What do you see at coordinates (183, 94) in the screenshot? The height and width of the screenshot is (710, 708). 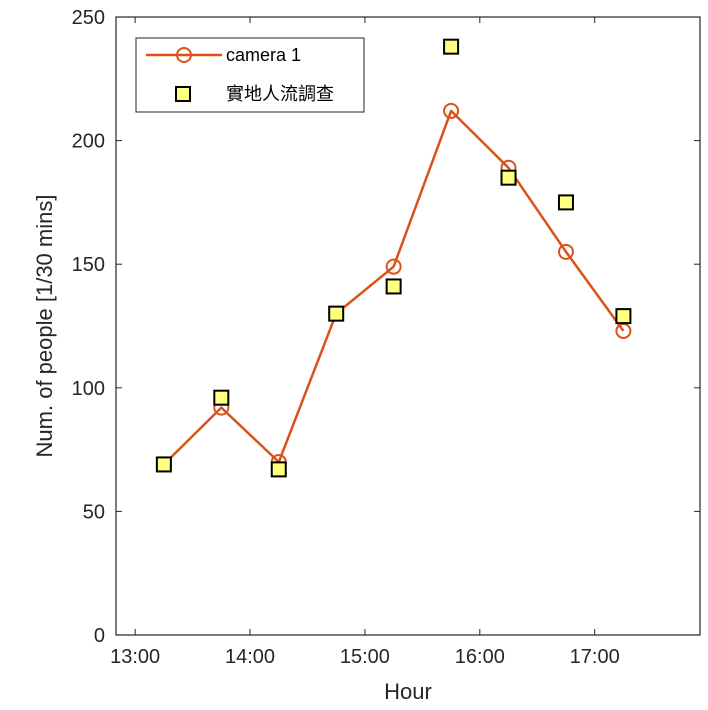 I see `legend-marker-field-survey` at bounding box center [183, 94].